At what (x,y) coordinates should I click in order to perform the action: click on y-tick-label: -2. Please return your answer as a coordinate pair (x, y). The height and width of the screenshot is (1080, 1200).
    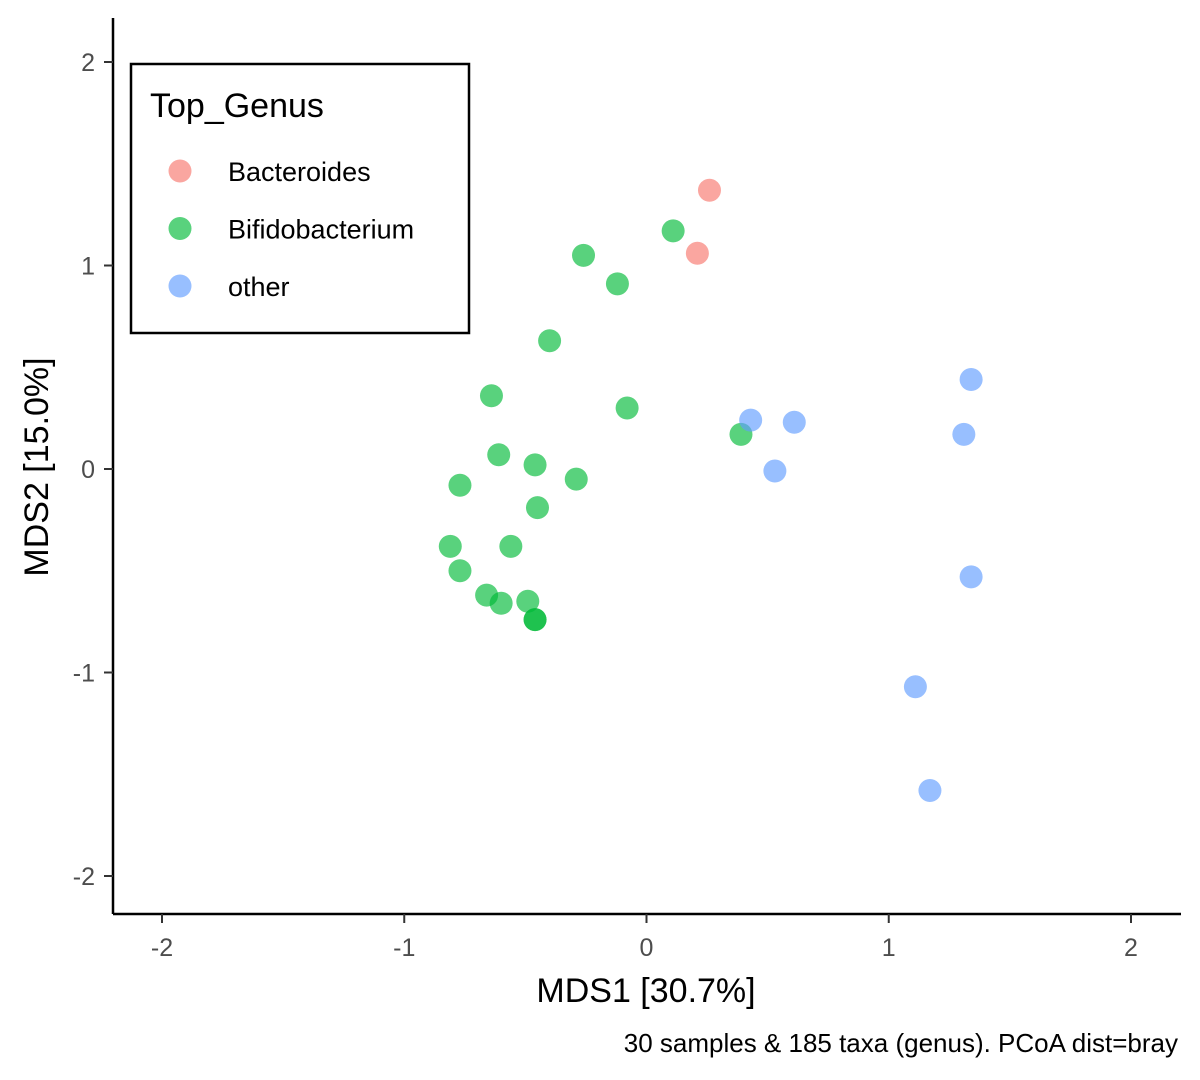
    Looking at the image, I should click on (84, 877).